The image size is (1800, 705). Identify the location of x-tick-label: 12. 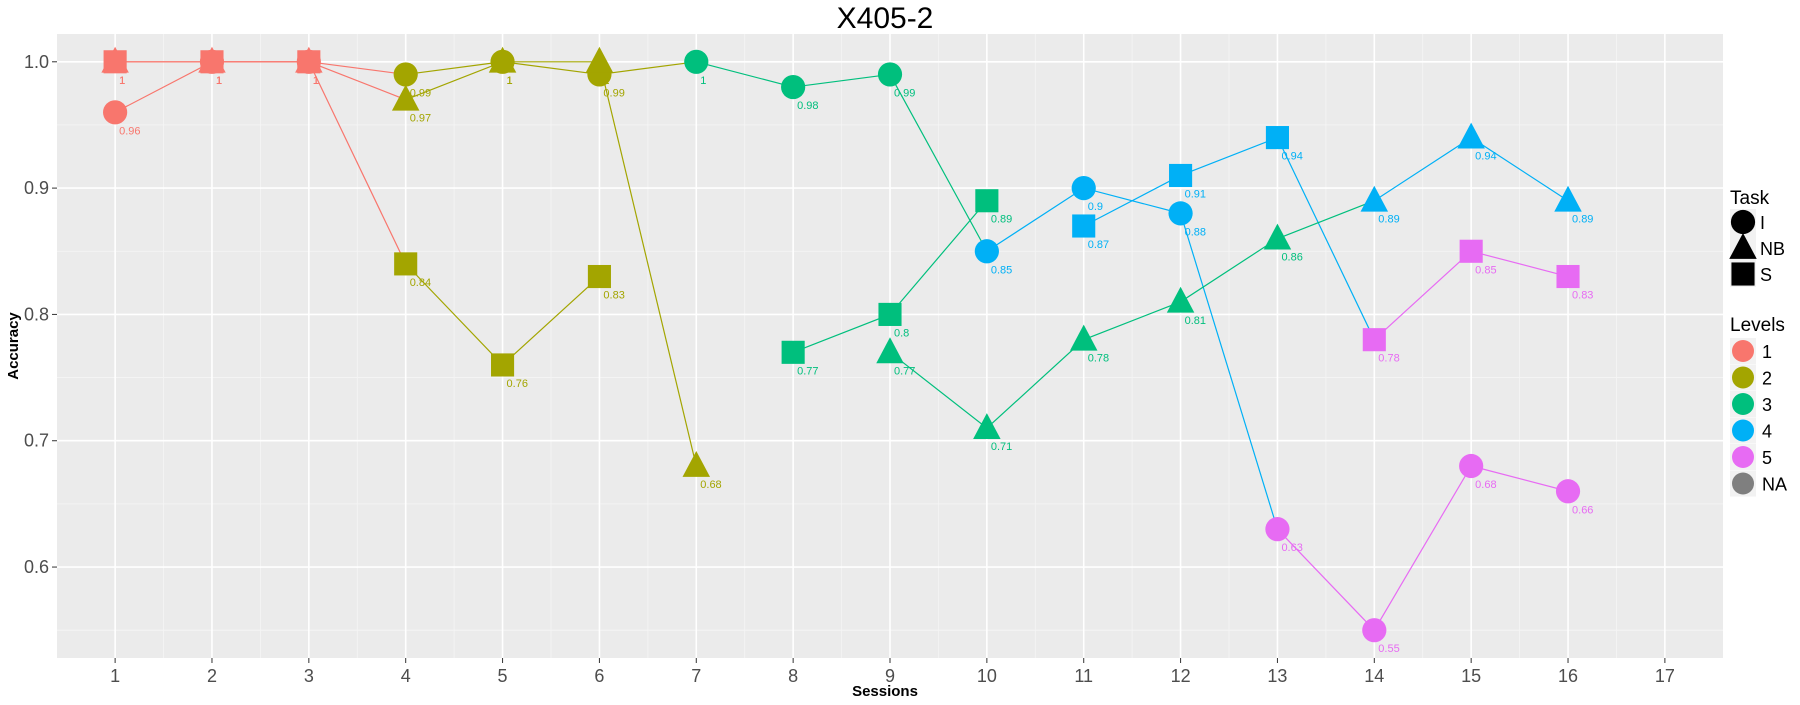
(1181, 676).